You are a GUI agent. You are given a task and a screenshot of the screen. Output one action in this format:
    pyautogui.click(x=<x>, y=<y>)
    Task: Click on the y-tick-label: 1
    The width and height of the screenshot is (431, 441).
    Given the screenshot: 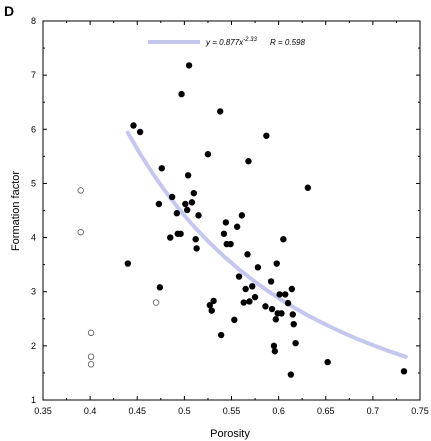 What is the action you would take?
    pyautogui.click(x=33, y=400)
    